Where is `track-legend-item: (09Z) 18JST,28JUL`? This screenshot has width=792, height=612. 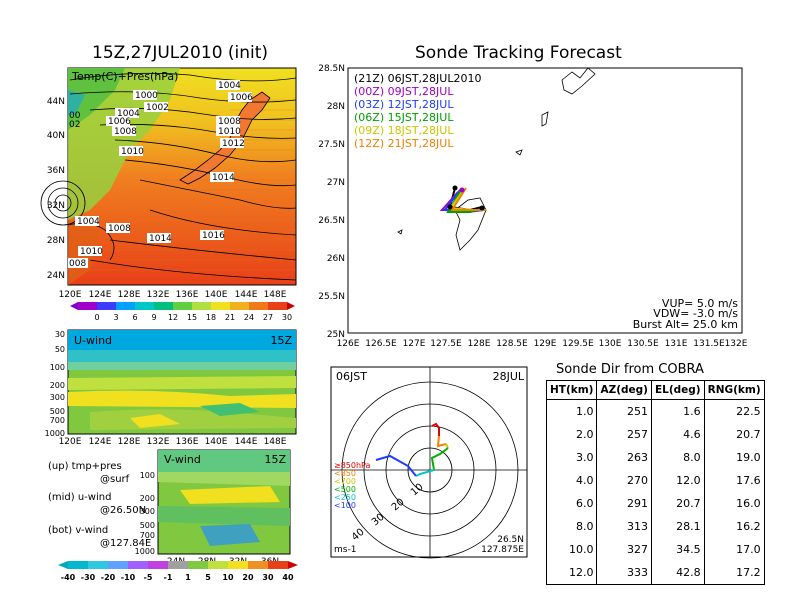 track-legend-item: (09Z) 18JST,28JUL is located at coordinates (404, 130).